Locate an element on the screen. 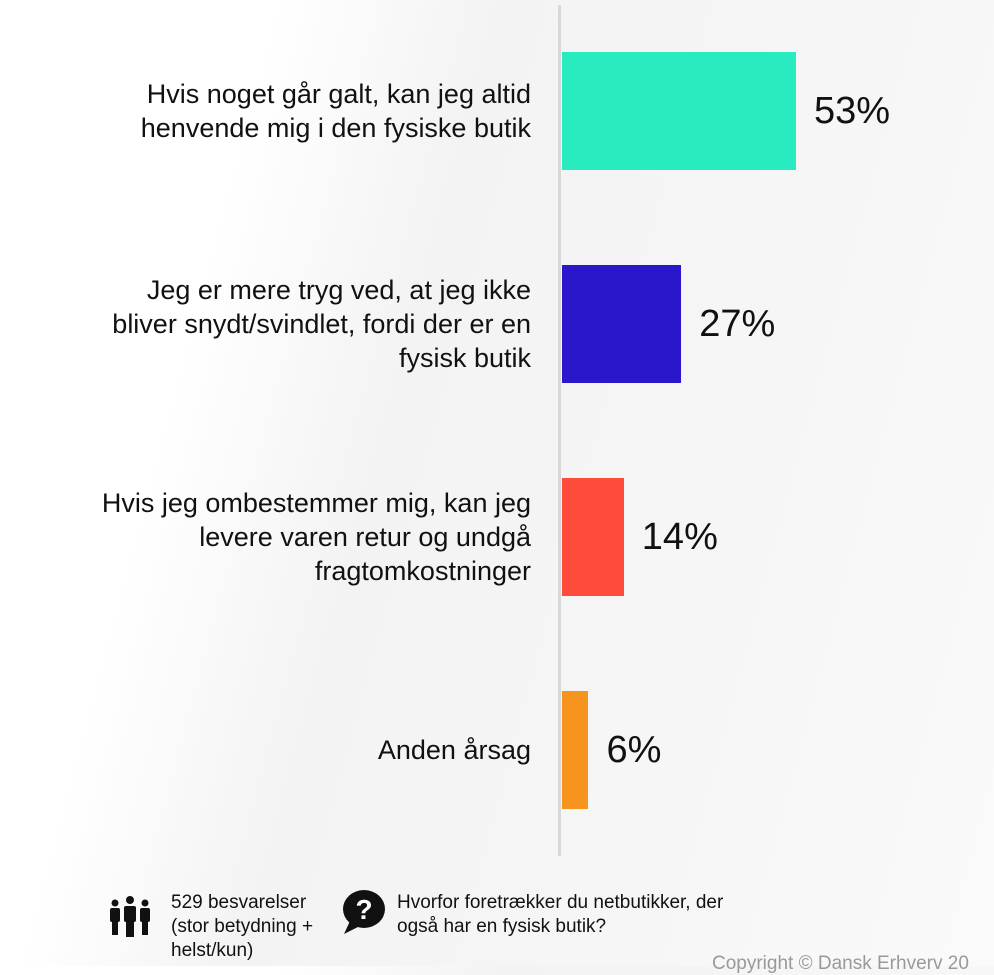 The image size is (994, 975). question-icon: ? is located at coordinates (363, 915).